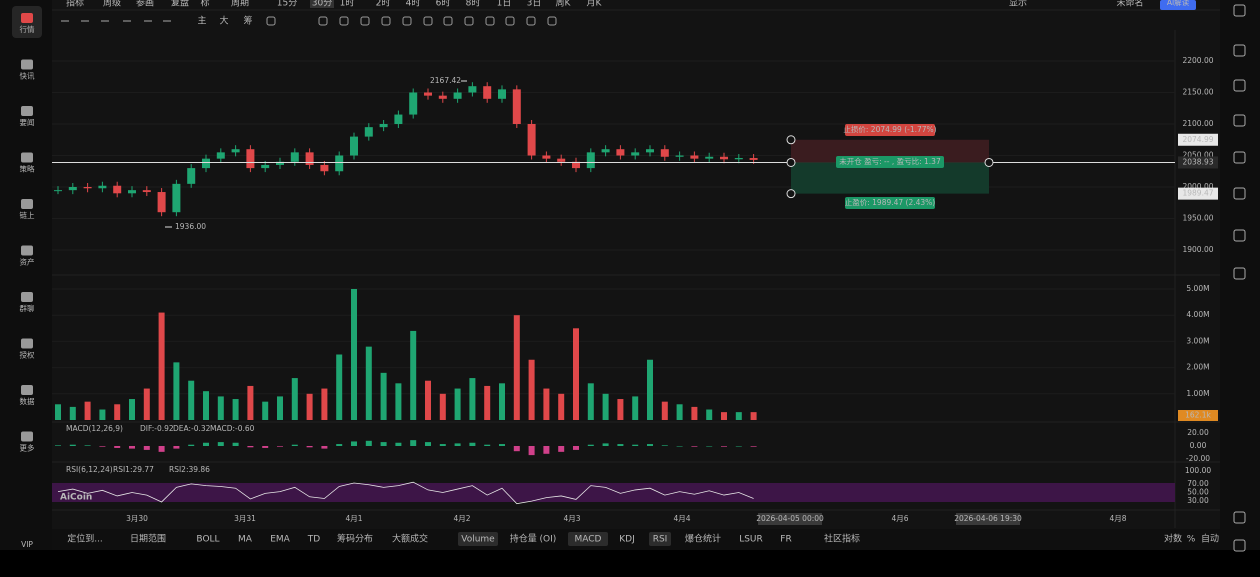  I want to click on indicator-toggle: 大额成交, so click(410, 539).